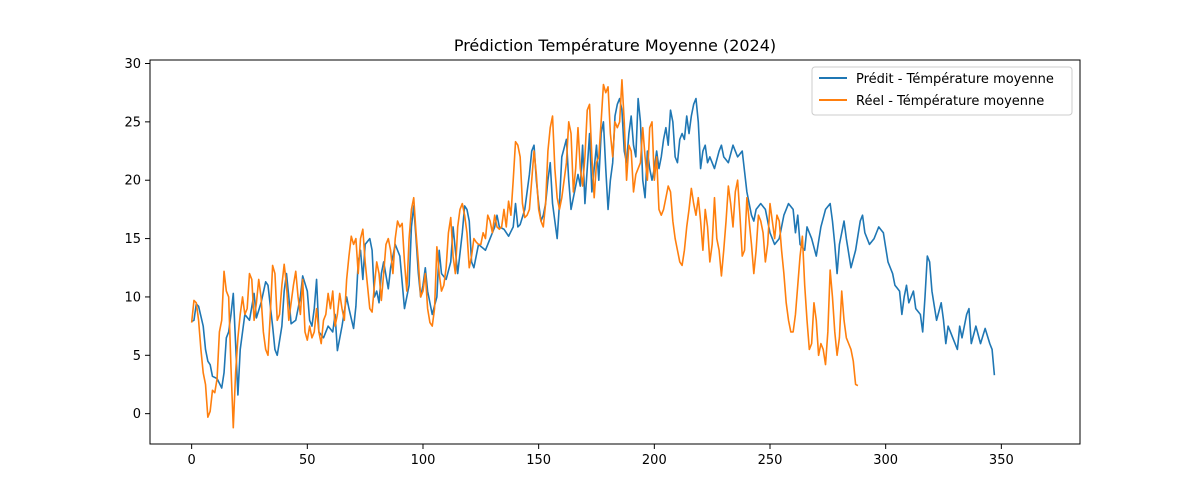 The width and height of the screenshot is (1200, 500). I want to click on x-tick-label: 300, so click(885, 460).